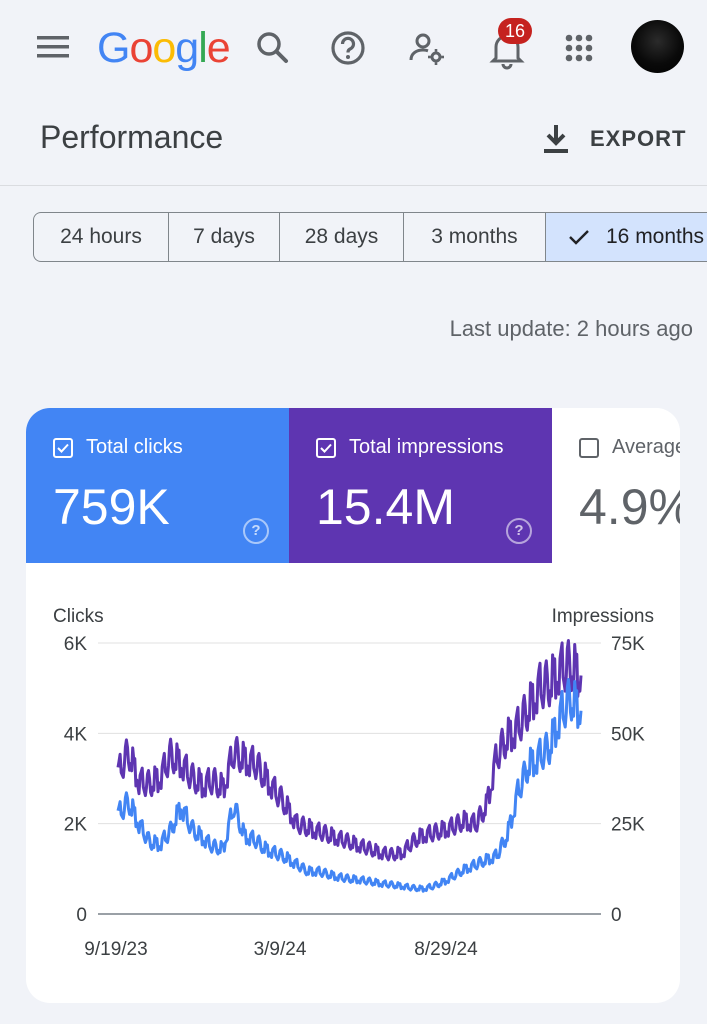  I want to click on chip-28-days: 28 days, so click(341, 237).